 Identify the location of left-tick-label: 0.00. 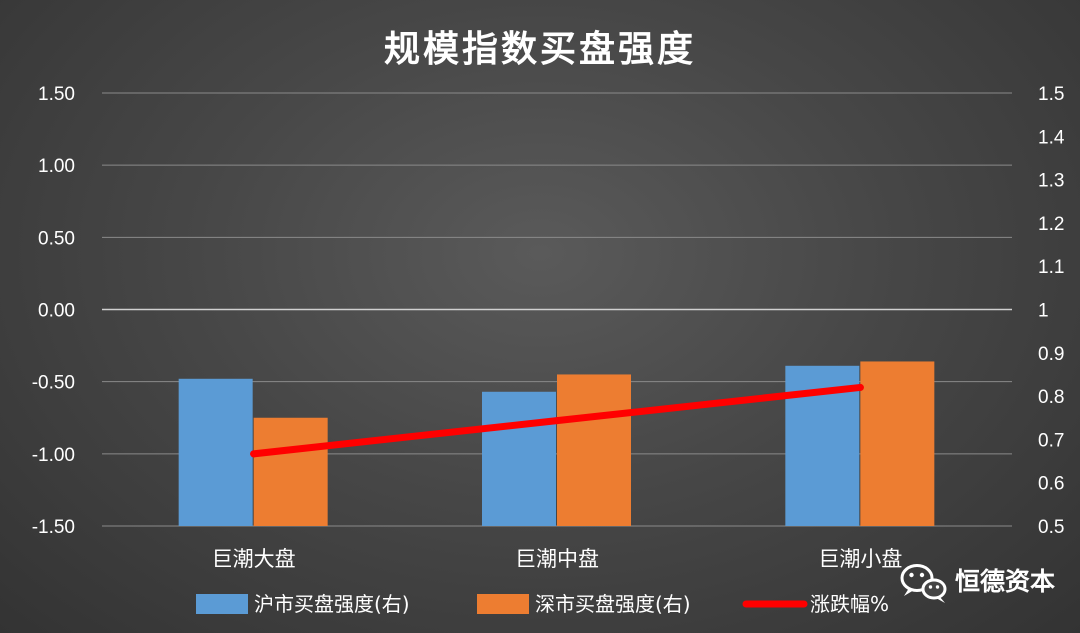
(56, 311).